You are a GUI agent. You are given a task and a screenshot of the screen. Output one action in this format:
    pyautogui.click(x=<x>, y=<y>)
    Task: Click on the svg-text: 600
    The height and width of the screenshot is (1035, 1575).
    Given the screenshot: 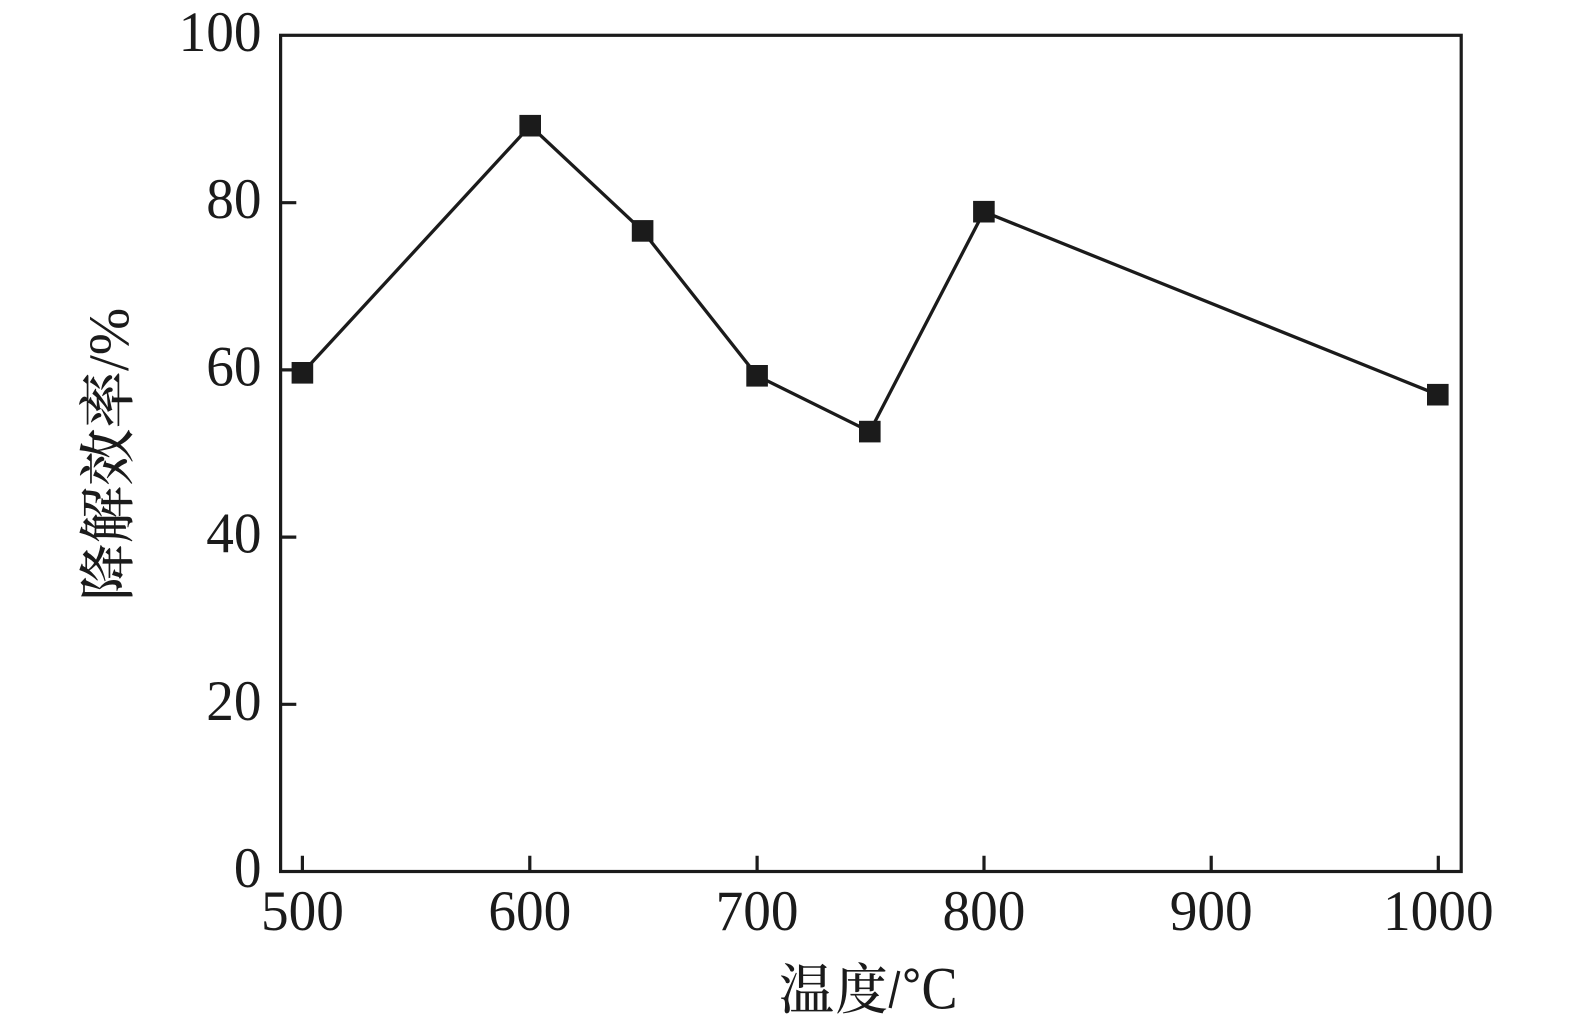 What is the action you would take?
    pyautogui.click(x=529, y=911)
    